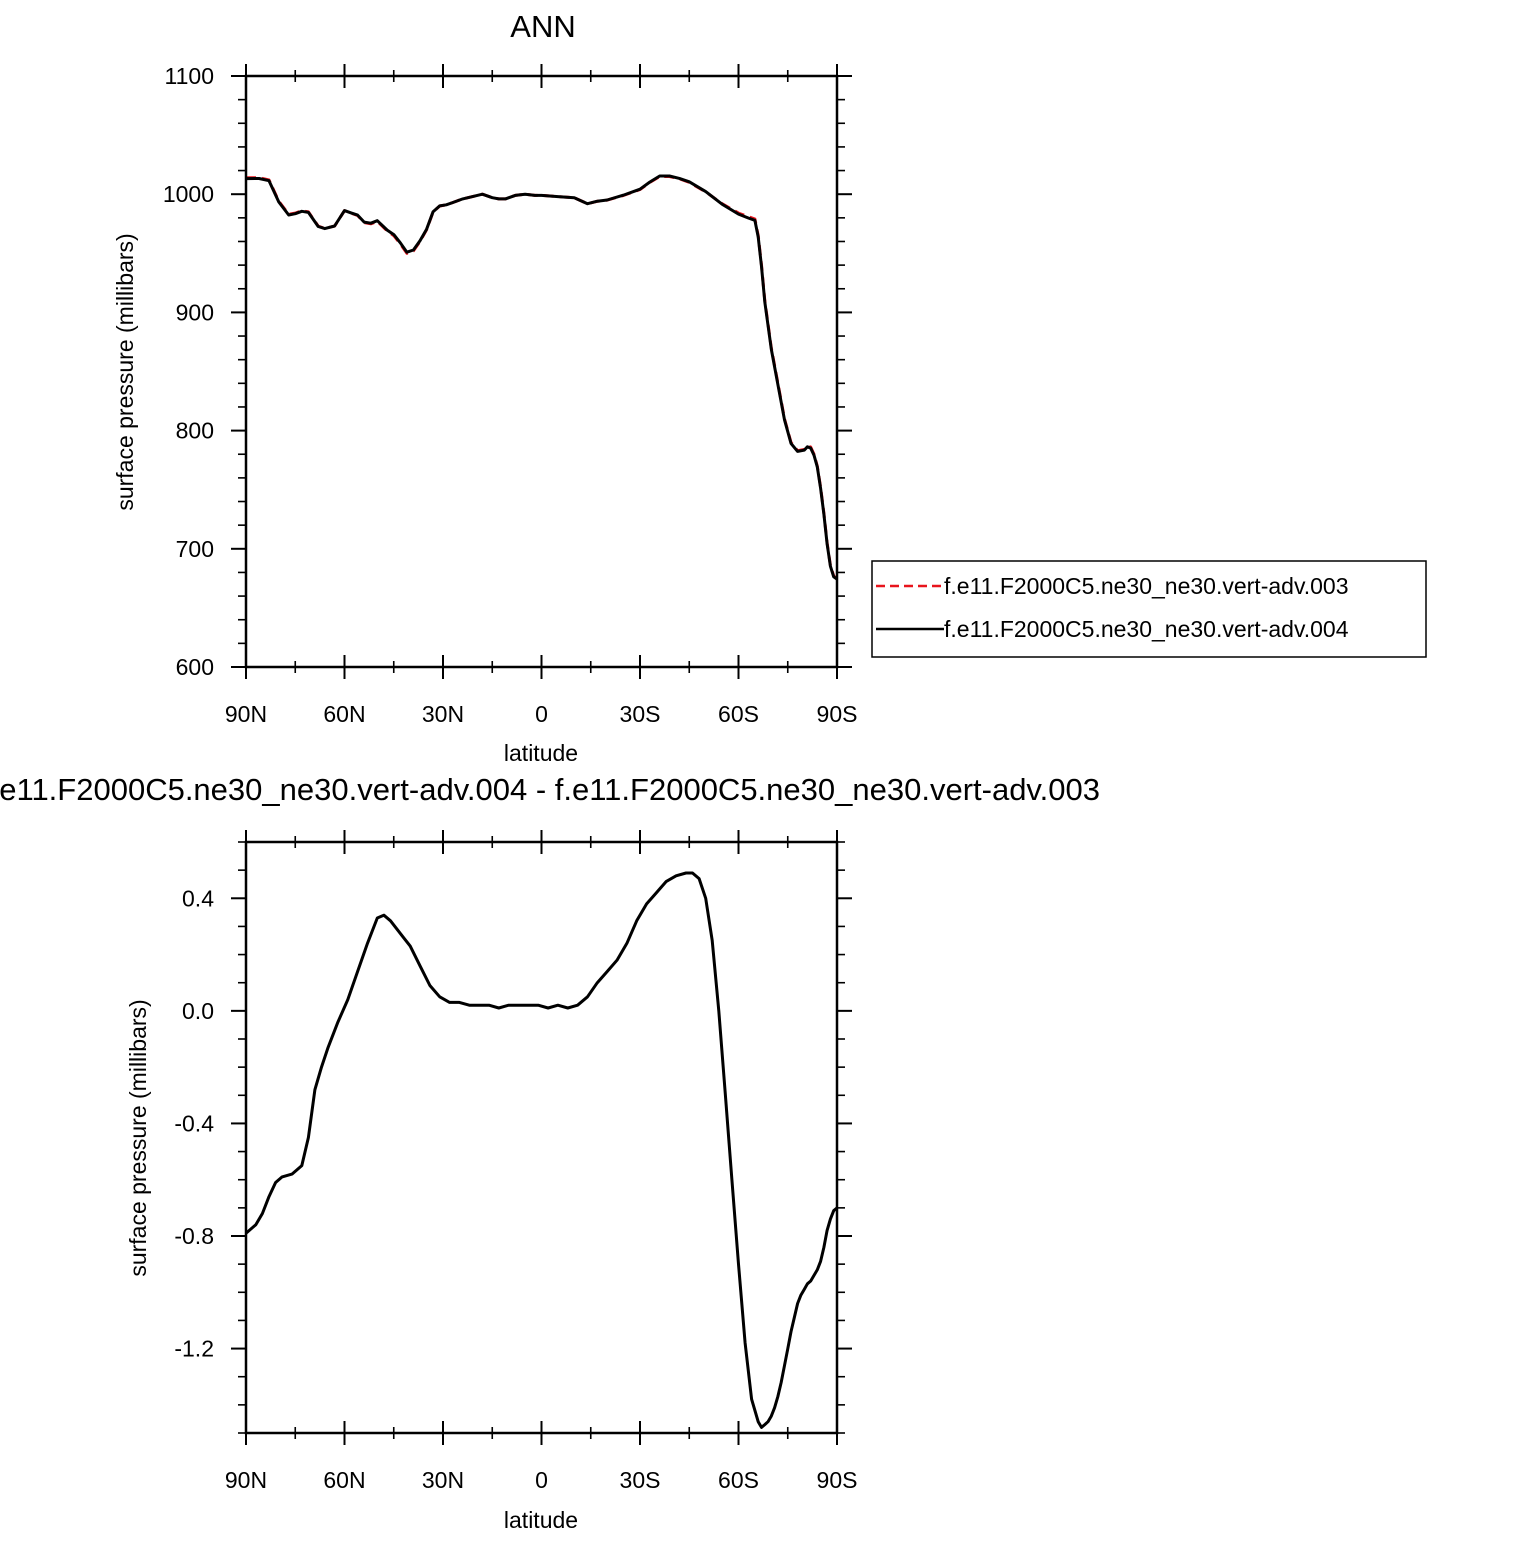 This screenshot has height=1541, width=1535. I want to click on top-x-tick-label: 60N, so click(344, 714).